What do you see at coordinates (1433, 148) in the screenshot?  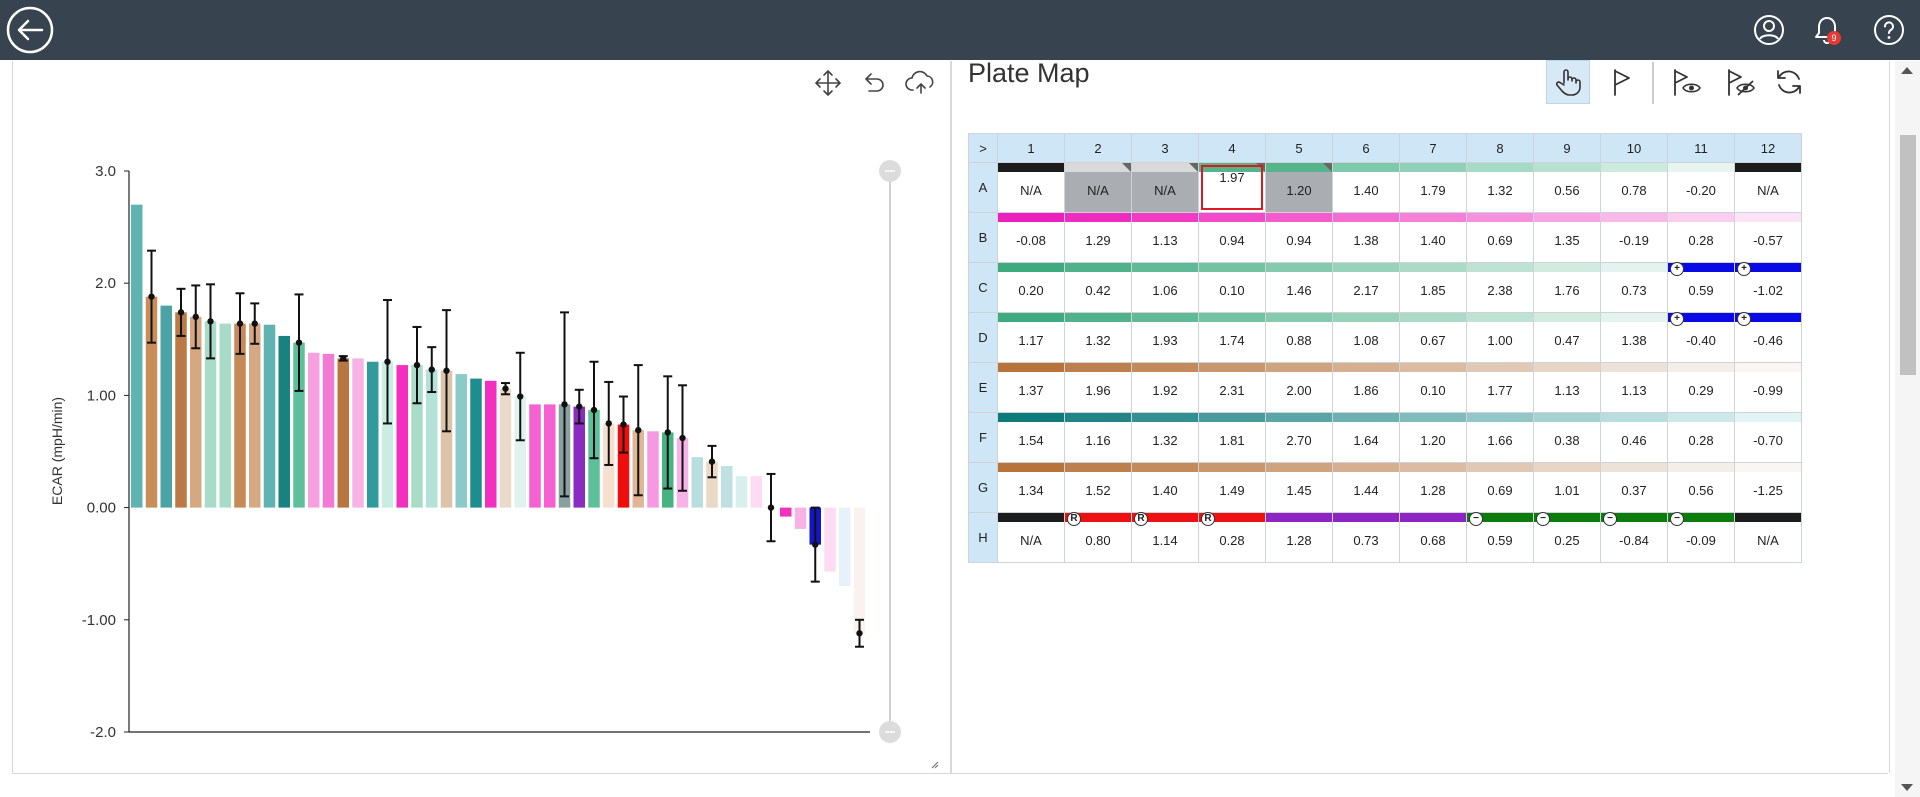 I see `plate-column-header: 7` at bounding box center [1433, 148].